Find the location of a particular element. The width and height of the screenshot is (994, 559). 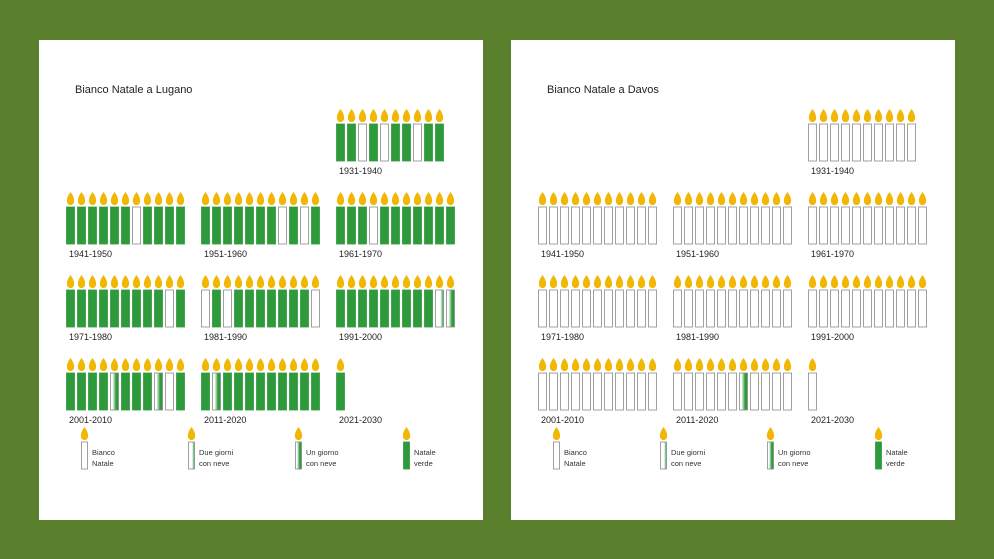

decade-2021-2030: 2021-2030 is located at coordinates (359, 391).